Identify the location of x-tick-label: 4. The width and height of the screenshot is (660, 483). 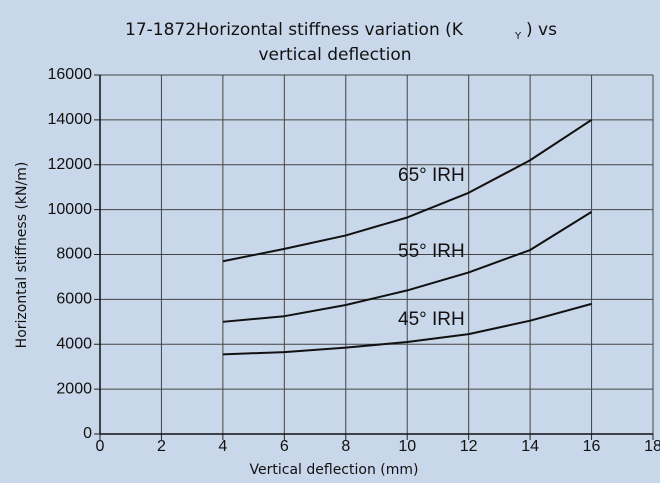
(222, 446).